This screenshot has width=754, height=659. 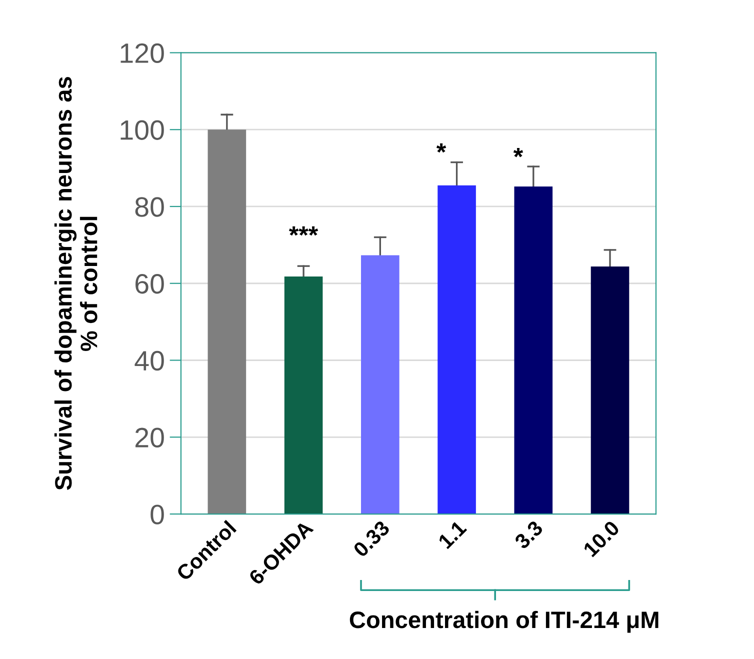 I want to click on x-tick-label: 3.3, so click(x=529, y=535).